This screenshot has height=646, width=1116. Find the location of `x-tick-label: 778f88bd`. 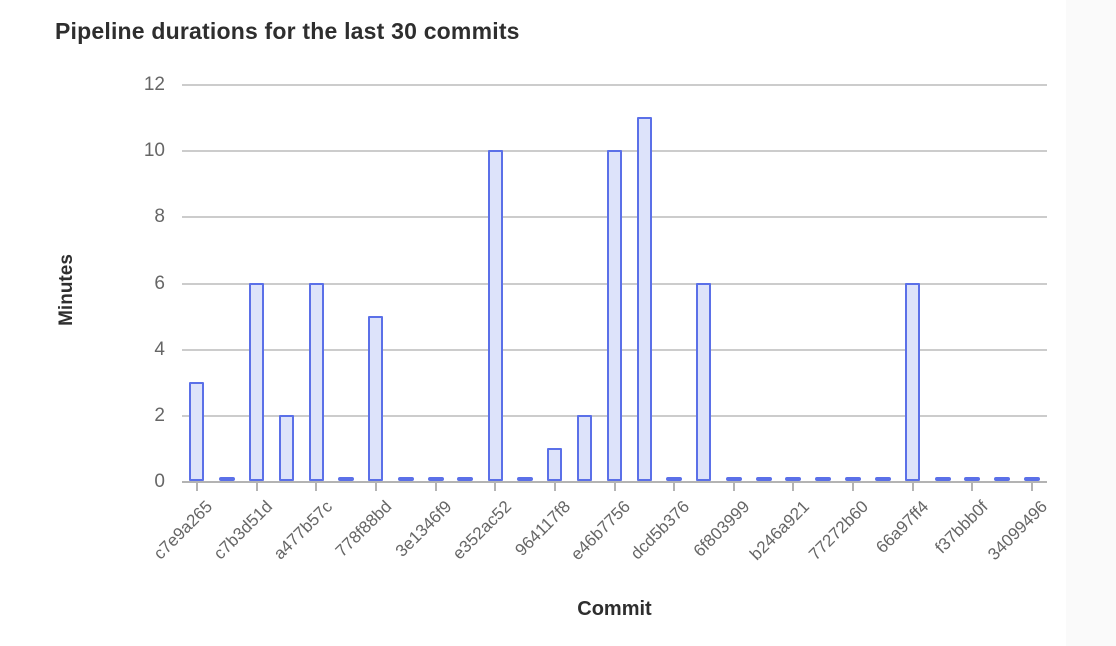

x-tick-label: 778f88bd is located at coordinates (363, 529).